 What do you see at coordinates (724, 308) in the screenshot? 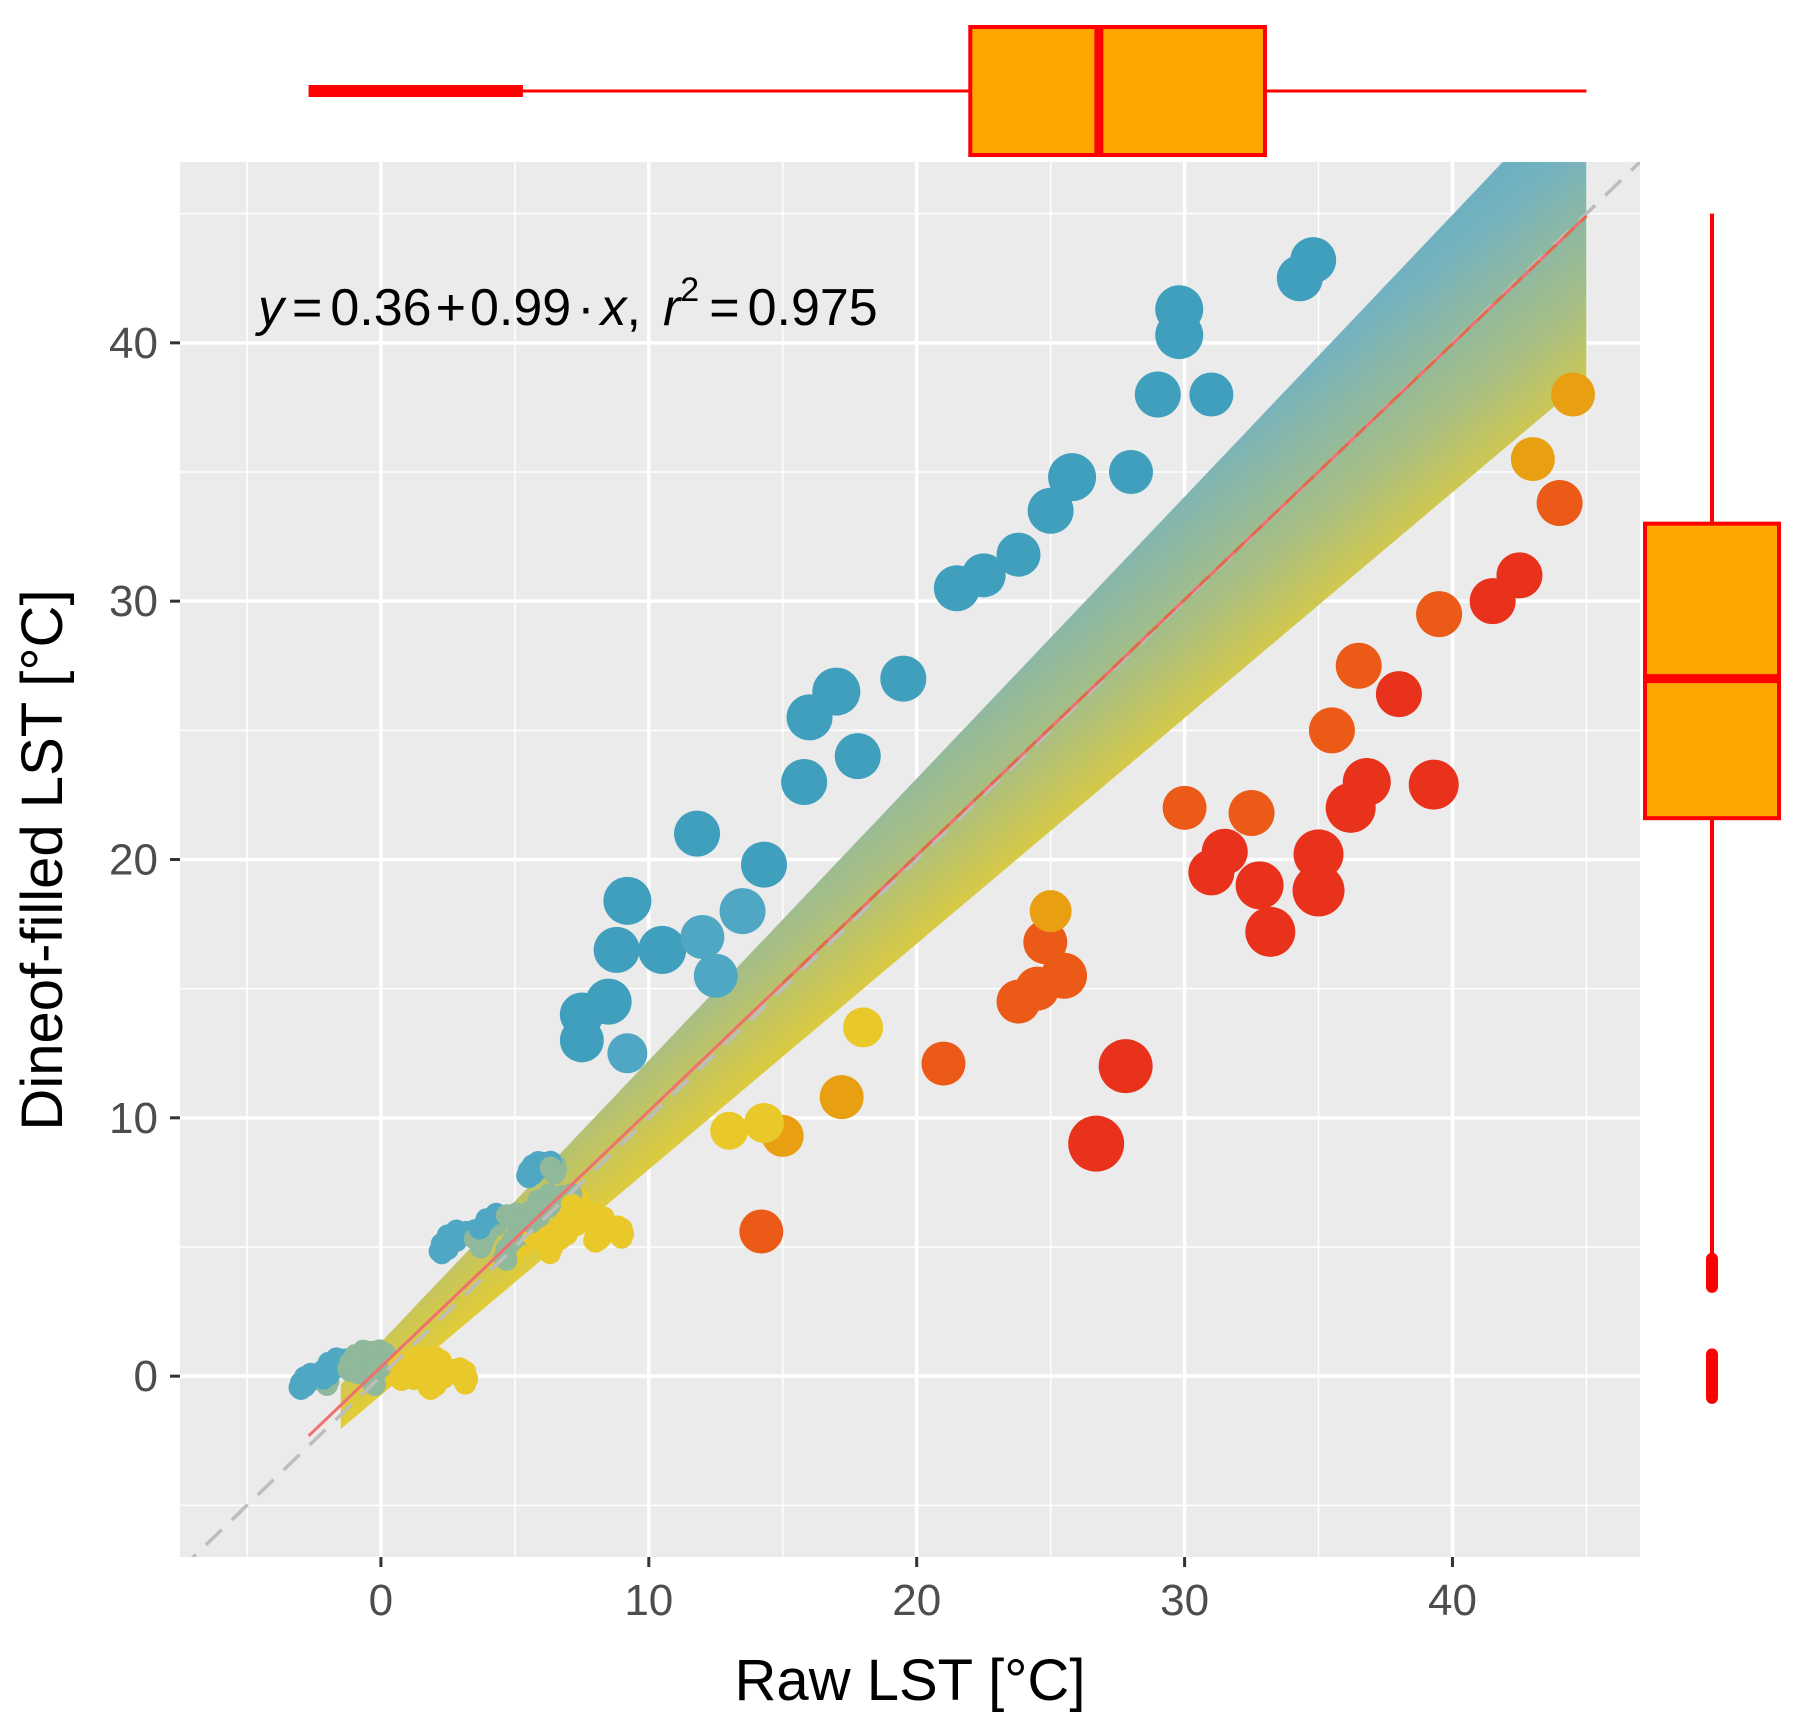
I see `eq-equals-2: =` at bounding box center [724, 308].